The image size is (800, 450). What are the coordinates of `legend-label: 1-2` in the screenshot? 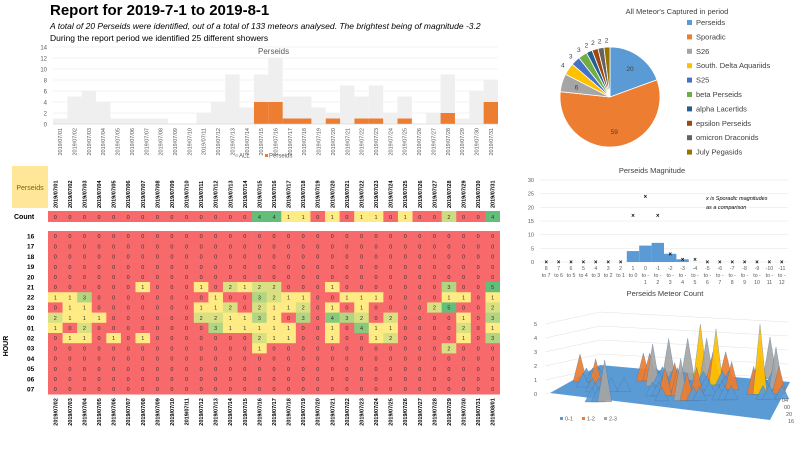 It's located at (591, 420).